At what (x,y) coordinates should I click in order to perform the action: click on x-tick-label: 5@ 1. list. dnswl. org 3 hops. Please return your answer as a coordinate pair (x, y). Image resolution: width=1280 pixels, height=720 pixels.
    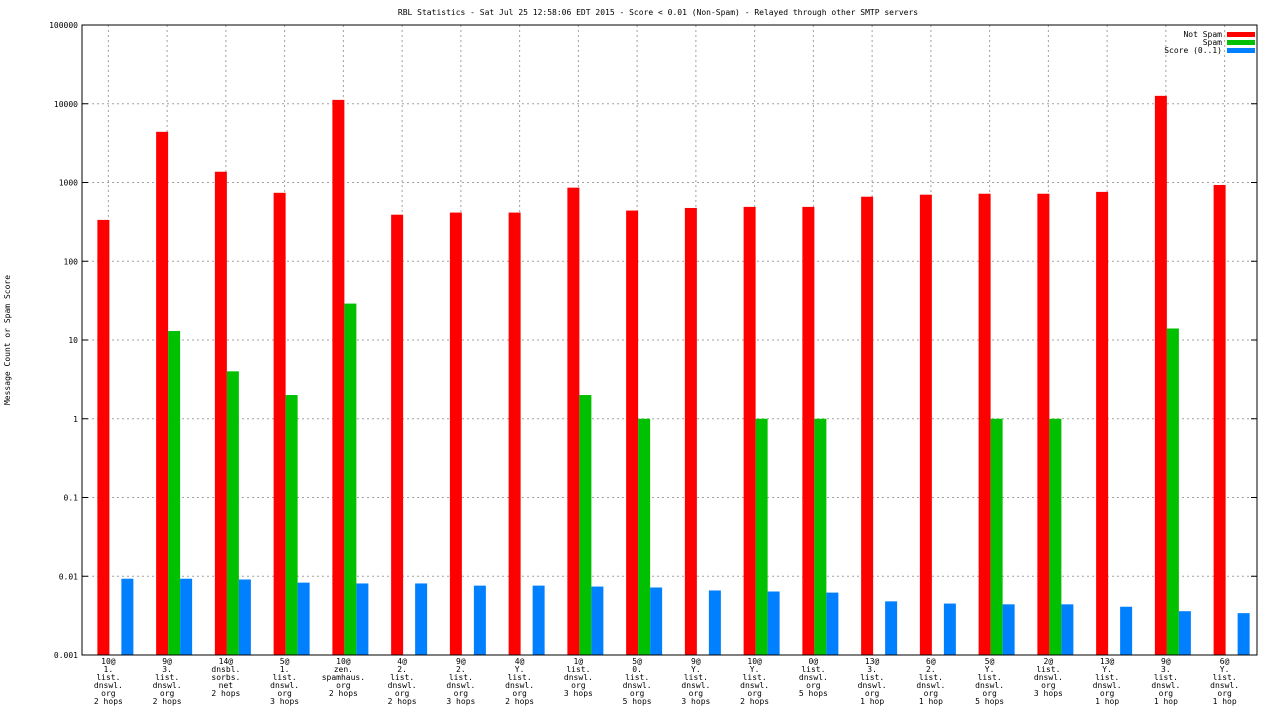
    Looking at the image, I should click on (284, 681).